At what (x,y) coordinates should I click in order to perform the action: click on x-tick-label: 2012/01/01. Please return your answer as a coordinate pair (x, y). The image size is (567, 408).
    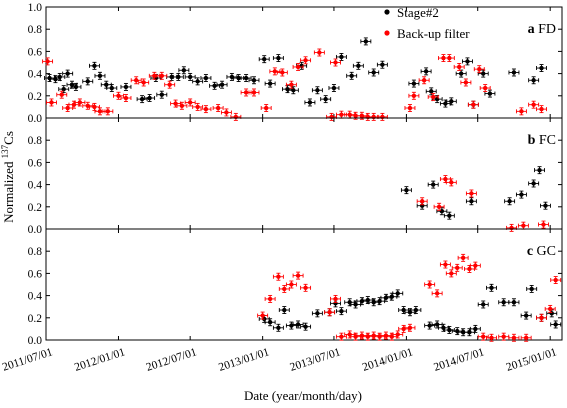
    Looking at the image, I should click on (100, 360).